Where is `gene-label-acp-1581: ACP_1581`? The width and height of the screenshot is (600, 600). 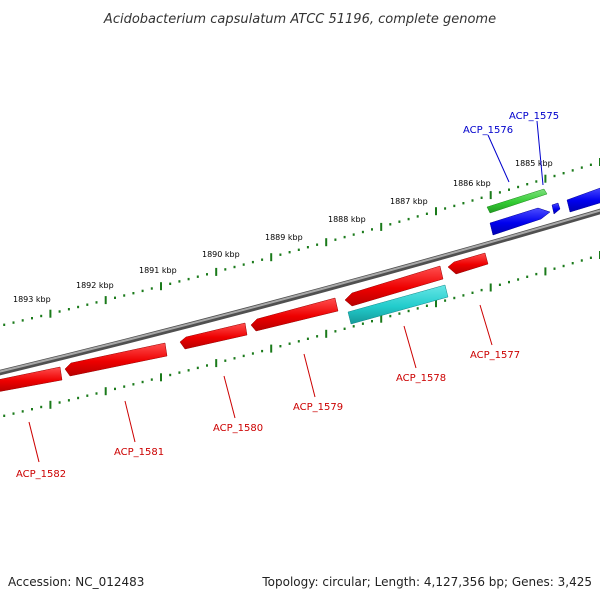 gene-label-acp-1581: ACP_1581 is located at coordinates (139, 452).